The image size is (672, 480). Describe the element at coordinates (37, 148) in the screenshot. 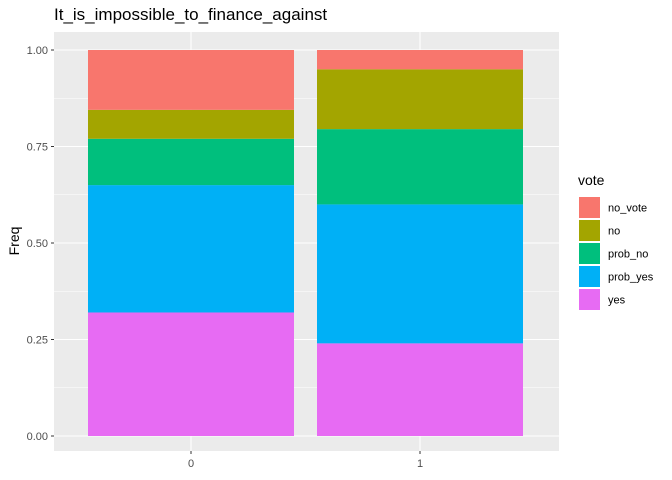

I see `y-tick-label: 0.75` at that location.